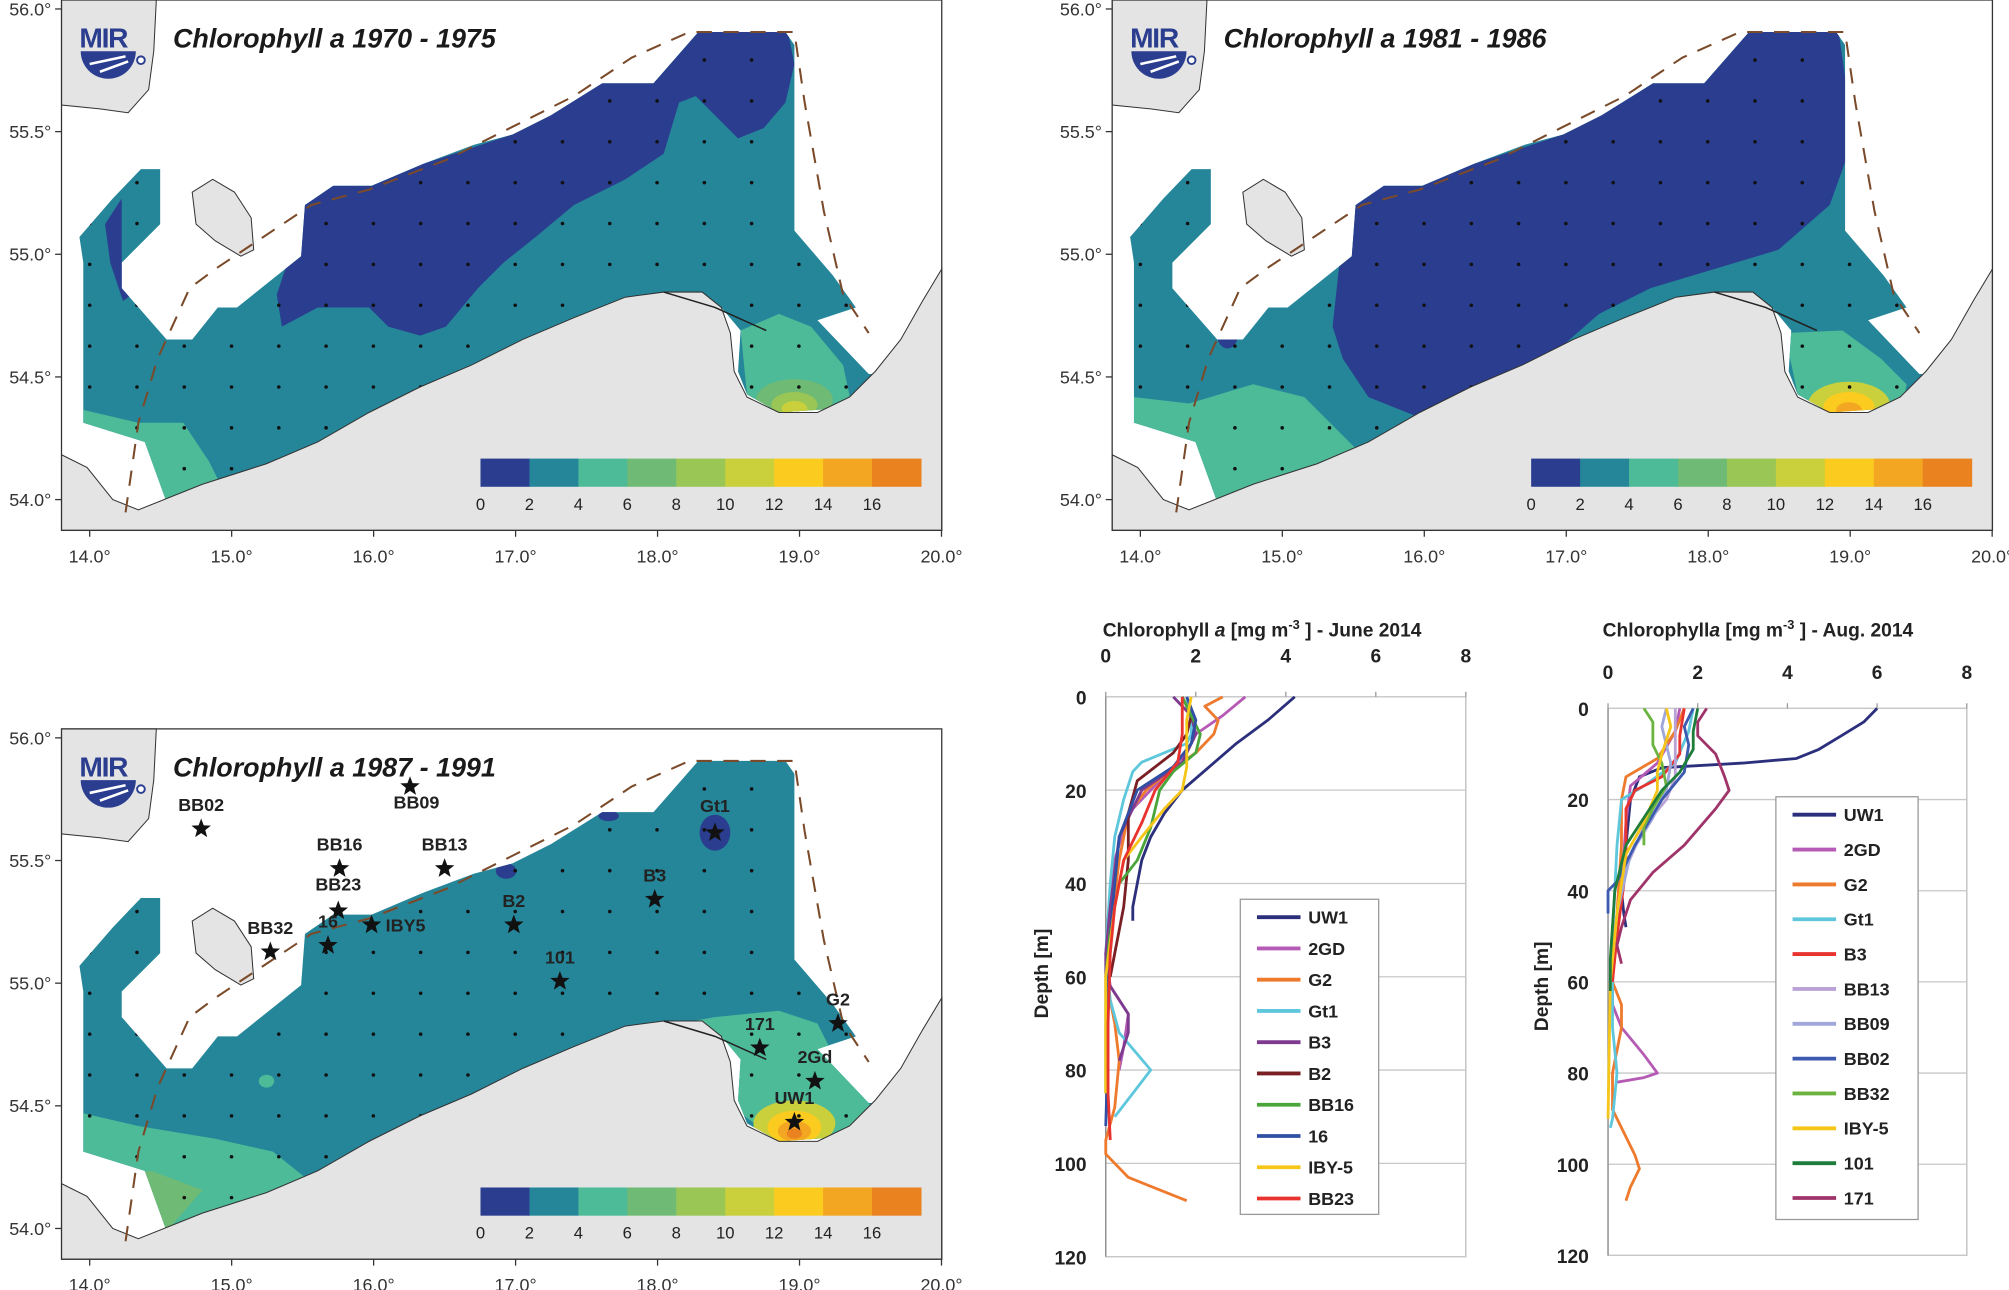 This screenshot has height=1290, width=2009. I want to click on lon-tick-label: 19.0°, so click(799, 1282).